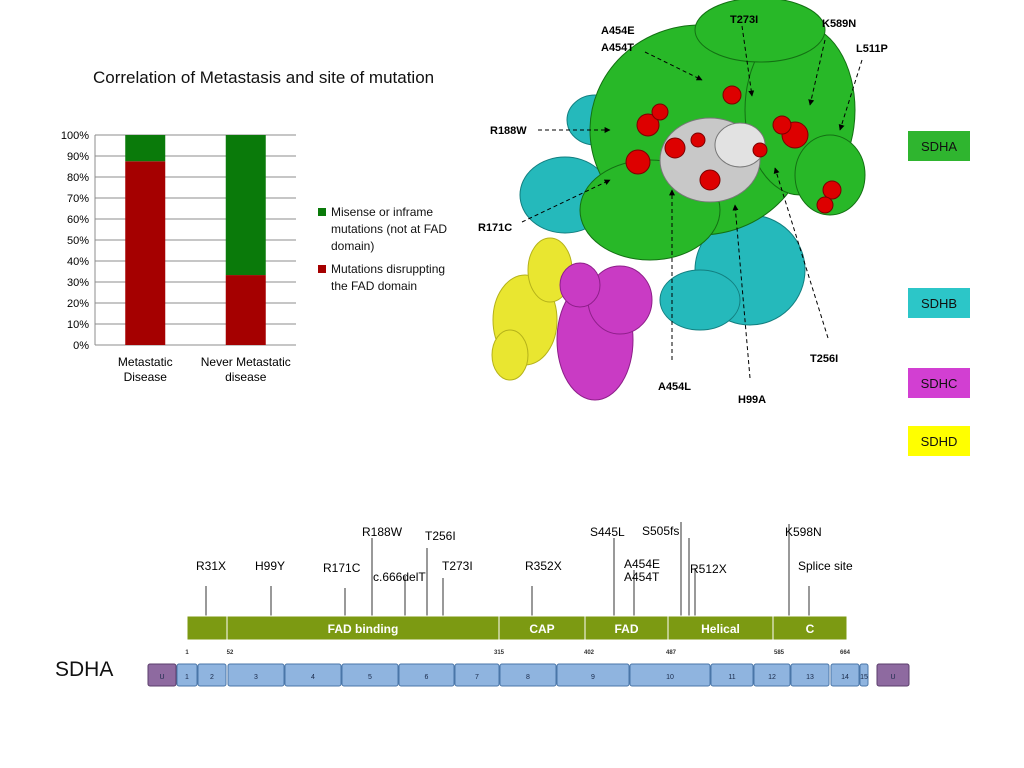 This screenshot has height=768, width=1024. Describe the element at coordinates (543, 566) in the screenshot. I see `mutation-label: R352X` at that location.